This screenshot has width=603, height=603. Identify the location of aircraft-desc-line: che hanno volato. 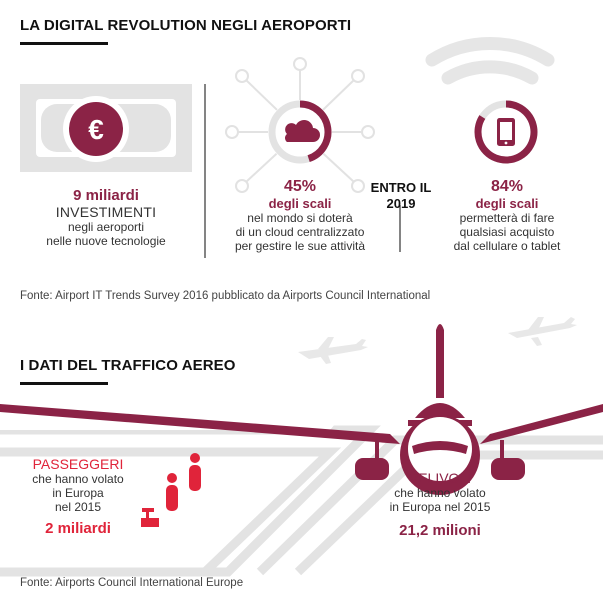
(440, 493).